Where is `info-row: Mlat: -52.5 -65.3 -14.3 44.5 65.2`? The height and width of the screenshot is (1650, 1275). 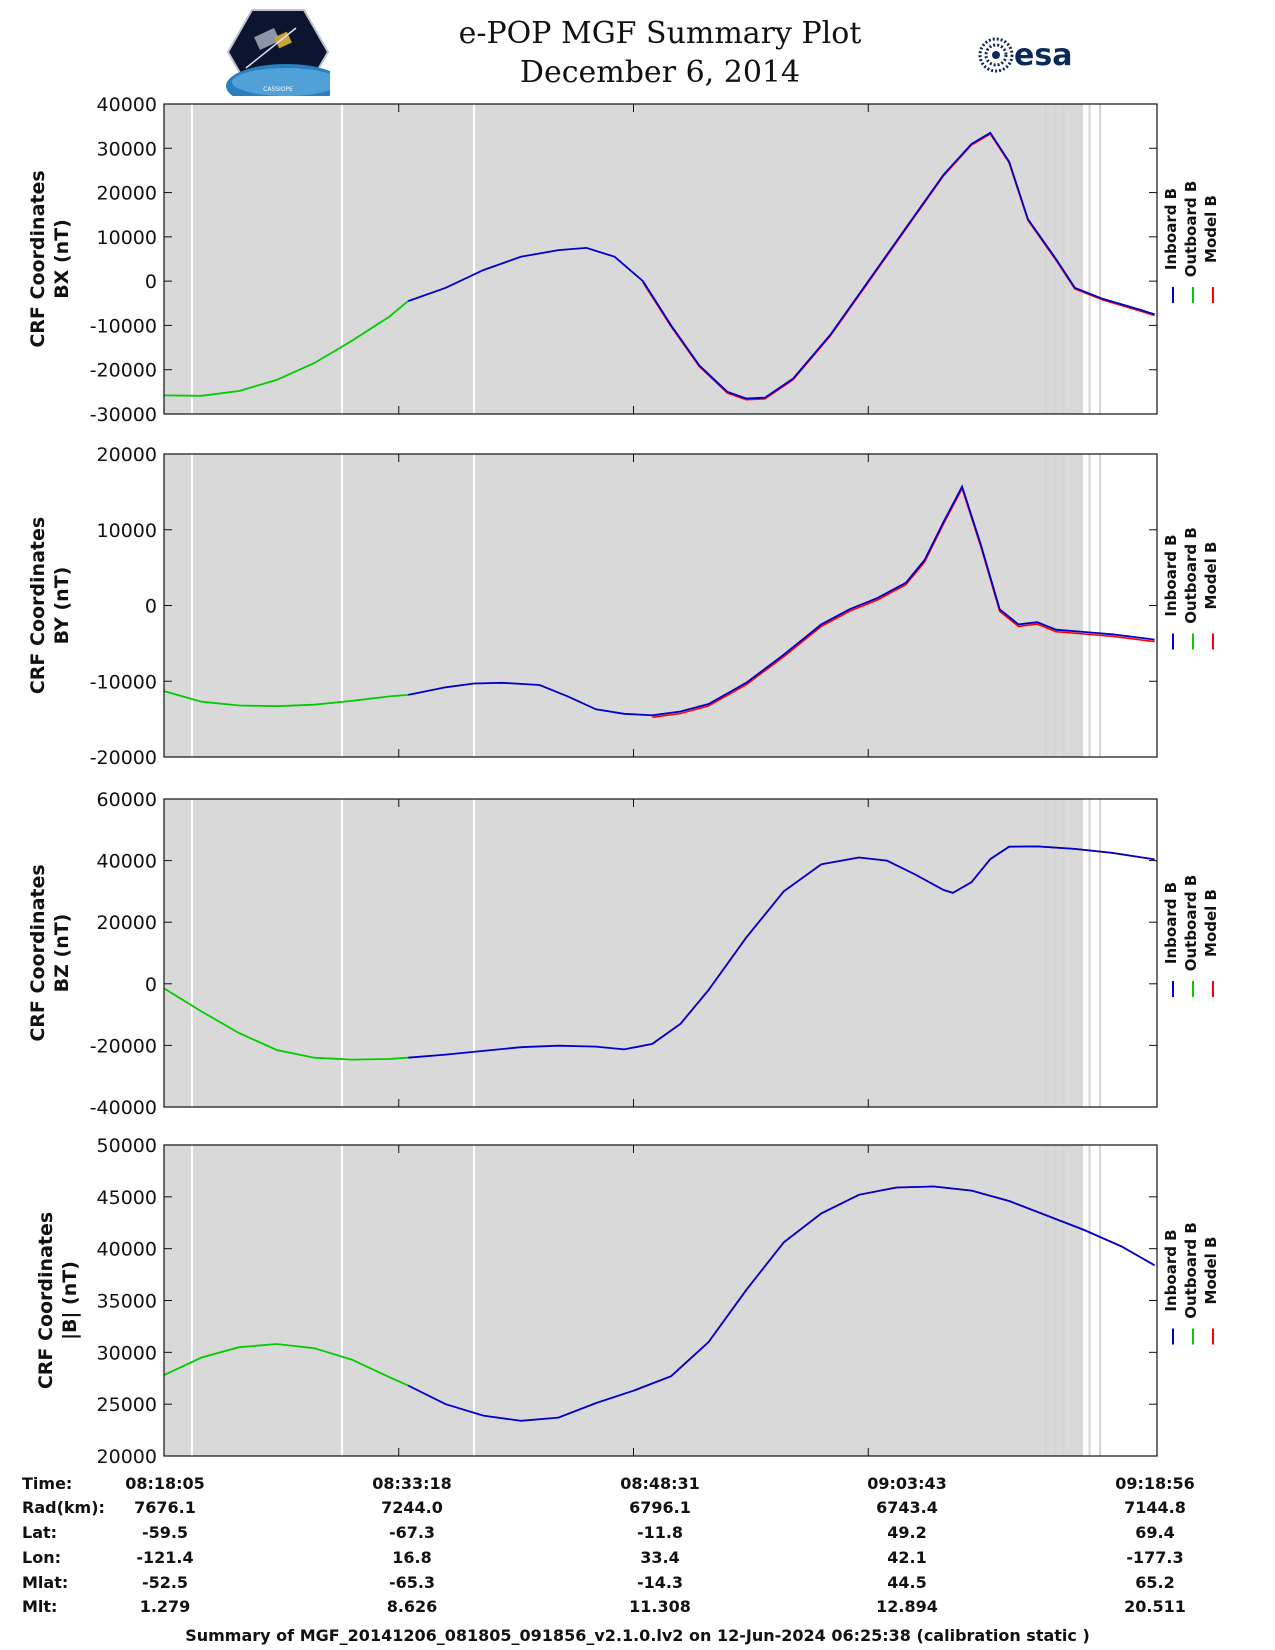
info-row: Mlat: -52.5 -65.3 -14.3 44.5 65.2 is located at coordinates (637, 1585).